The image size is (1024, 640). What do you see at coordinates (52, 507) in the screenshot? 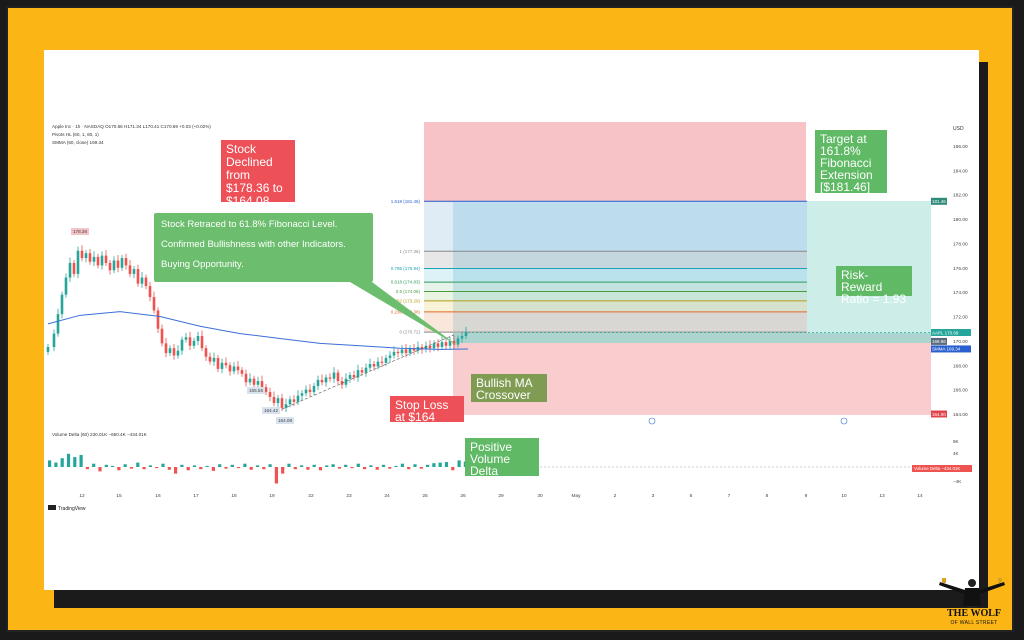
I see `tradingview-icon` at bounding box center [52, 507].